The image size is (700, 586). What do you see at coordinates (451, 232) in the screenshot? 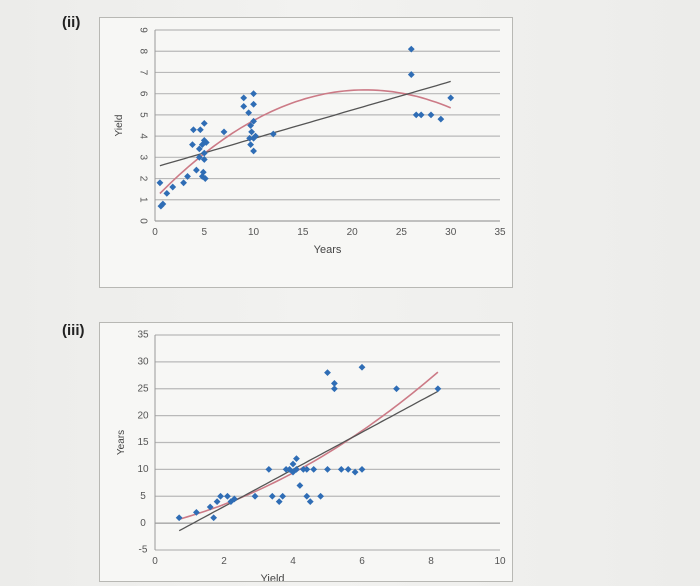
I see `x-tick-label: 30` at bounding box center [451, 232].